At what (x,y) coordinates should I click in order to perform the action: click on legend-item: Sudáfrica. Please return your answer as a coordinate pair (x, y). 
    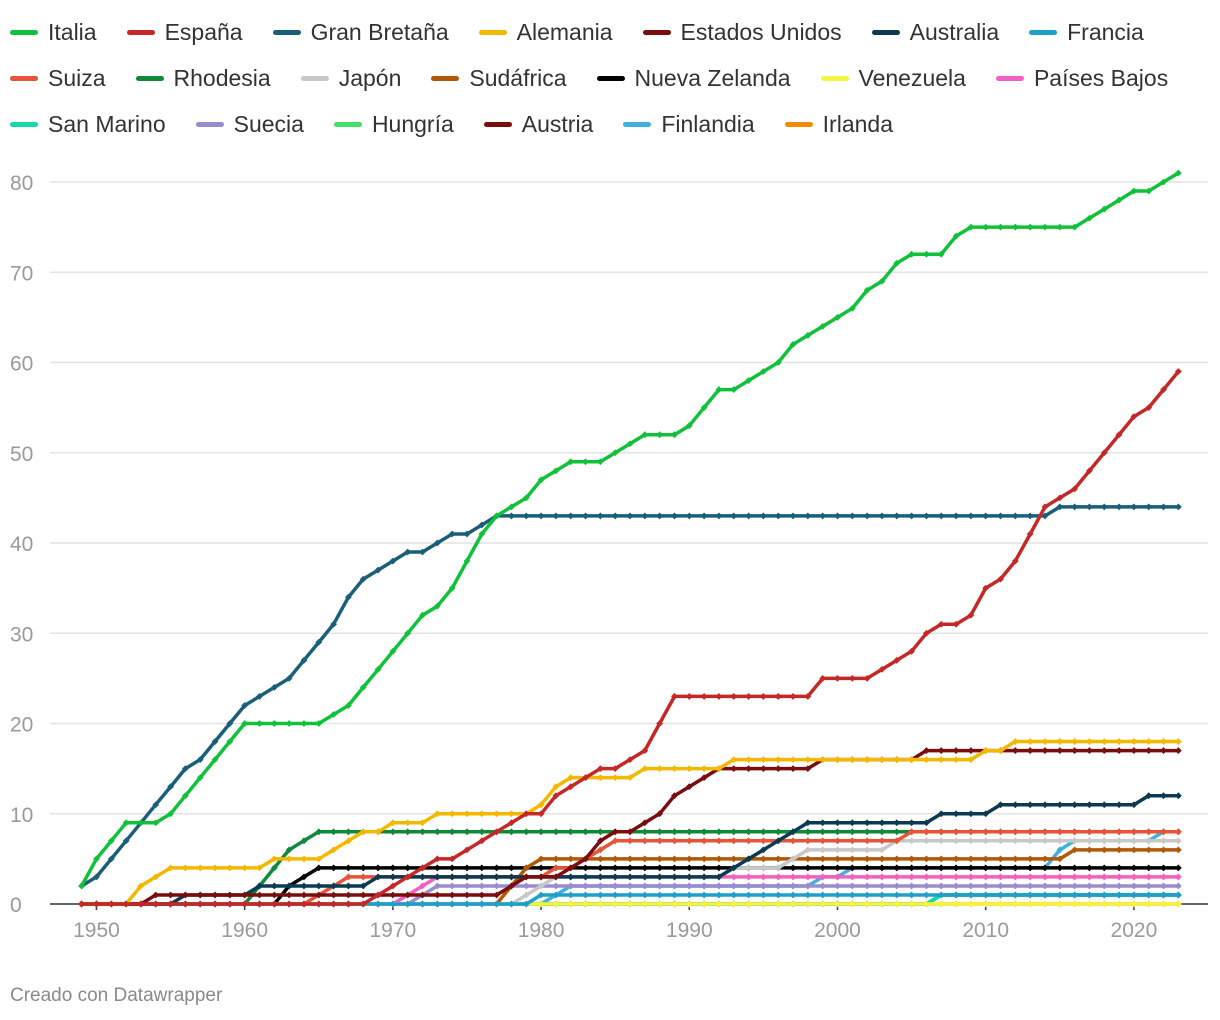
    Looking at the image, I should click on (499, 78).